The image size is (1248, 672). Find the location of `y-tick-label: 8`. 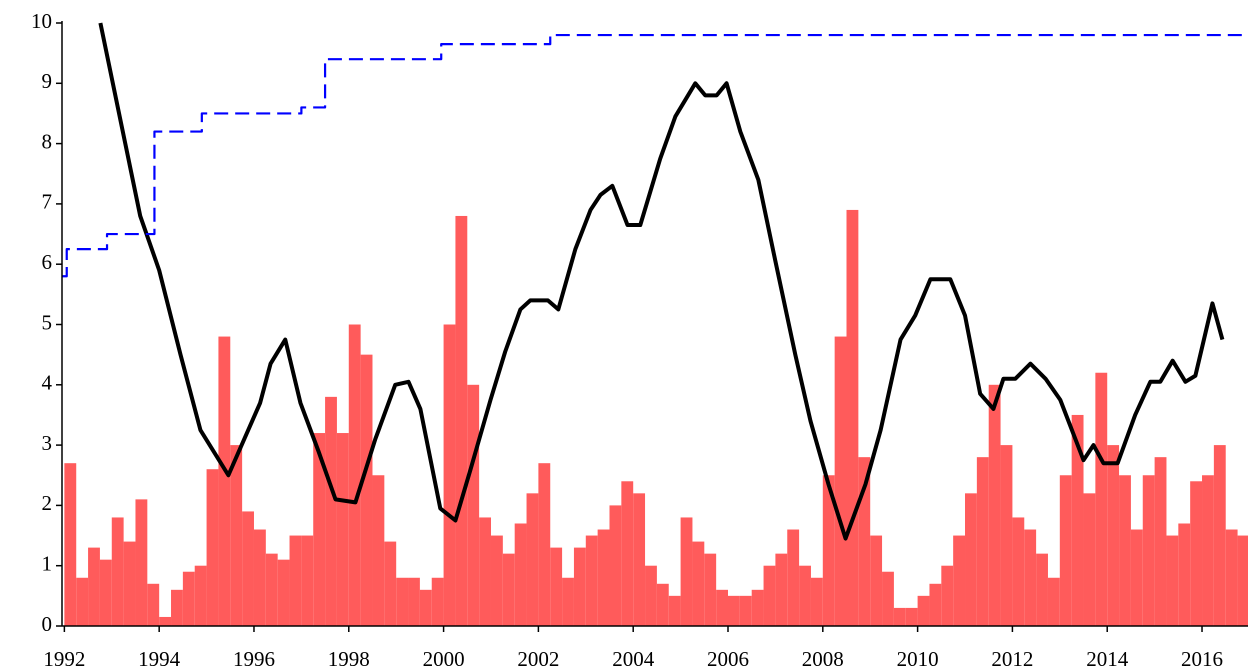

y-tick-label: 8 is located at coordinates (47, 141).